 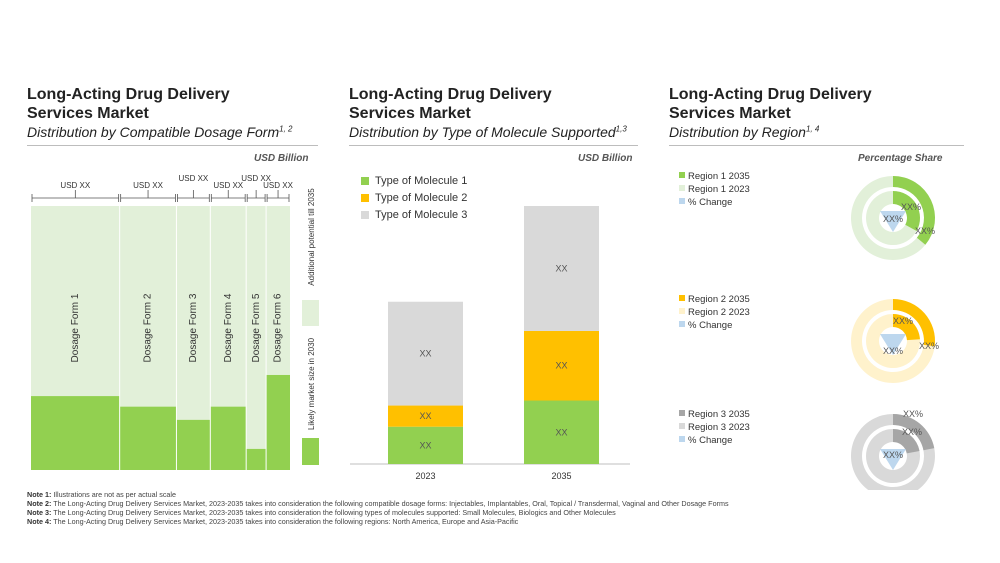 I want to click on legend-label: Region 3 2023, so click(x=719, y=427).